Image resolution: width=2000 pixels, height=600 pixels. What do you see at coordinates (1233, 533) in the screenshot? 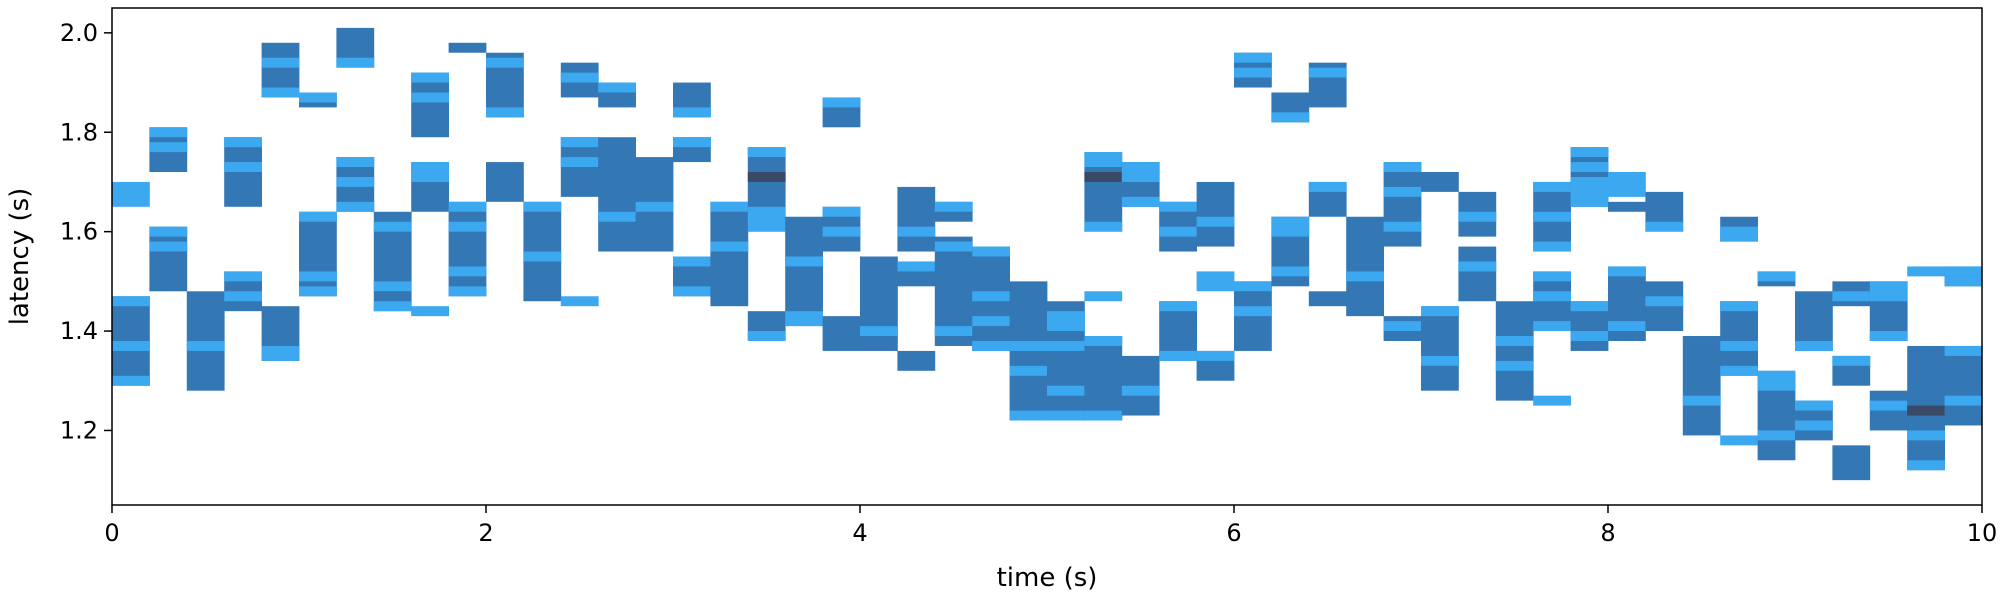
I see `x-tick-label: 6` at bounding box center [1233, 533].